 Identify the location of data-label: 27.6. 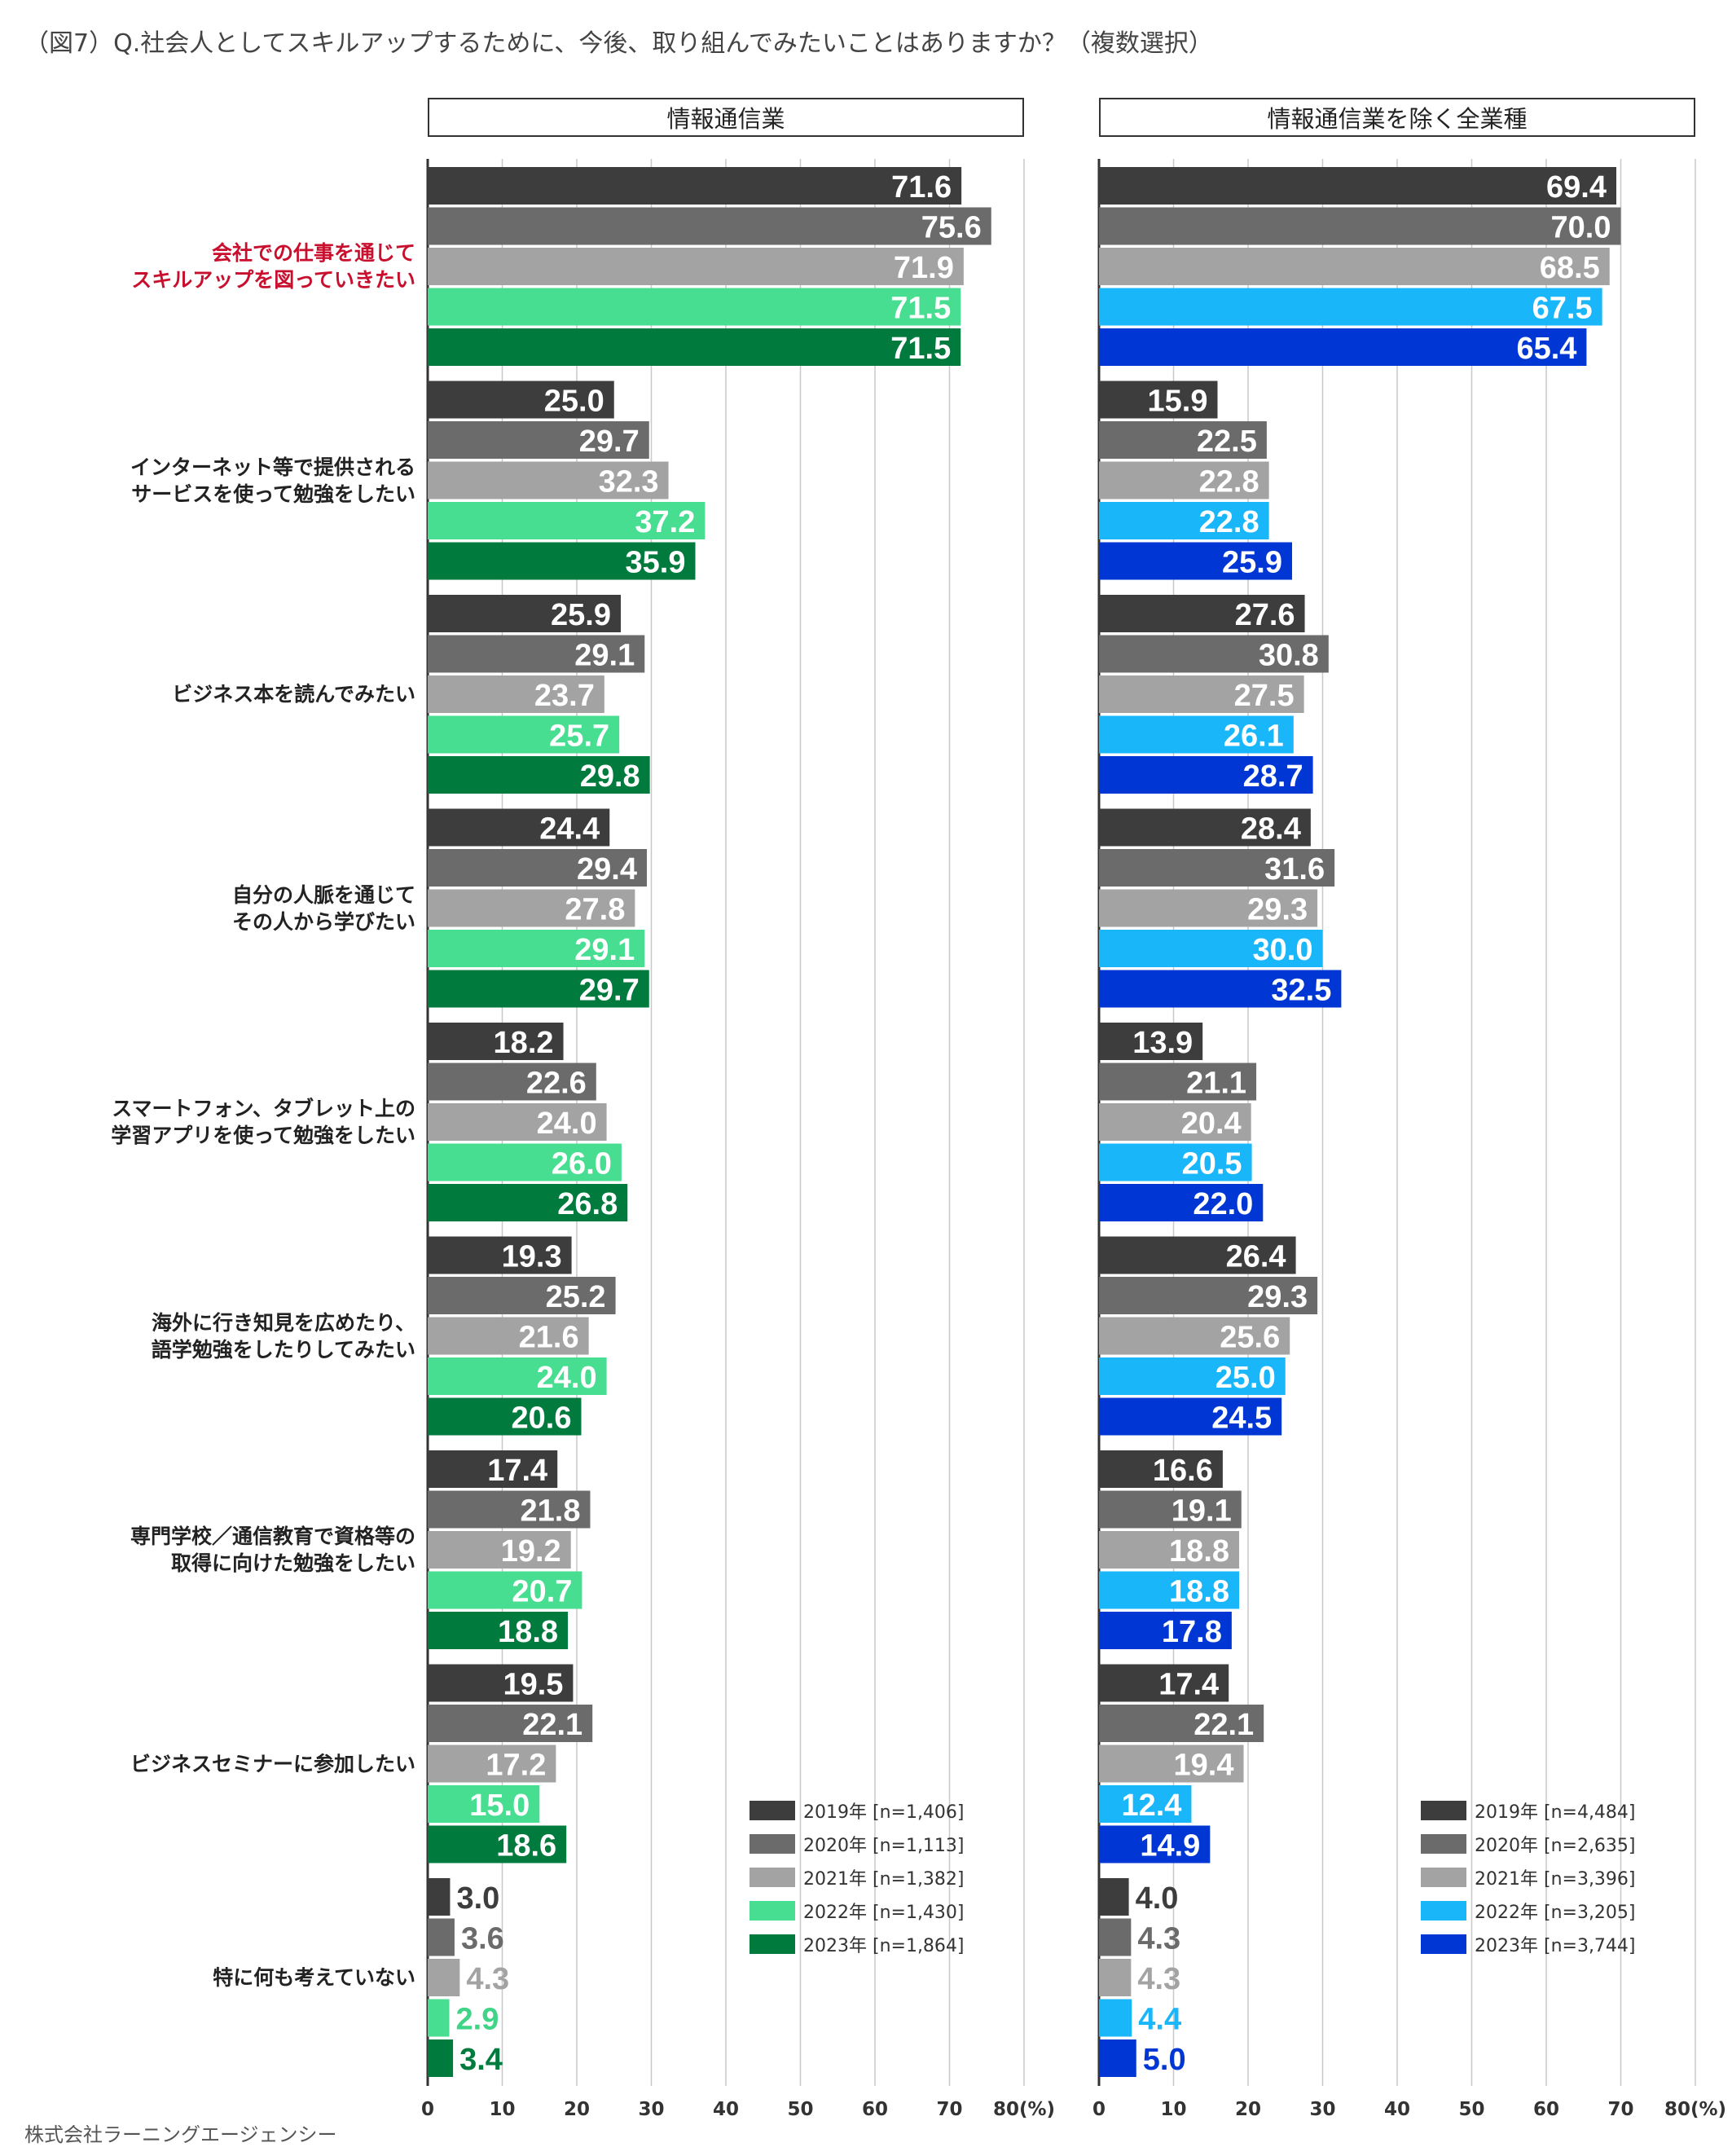
(1265, 615).